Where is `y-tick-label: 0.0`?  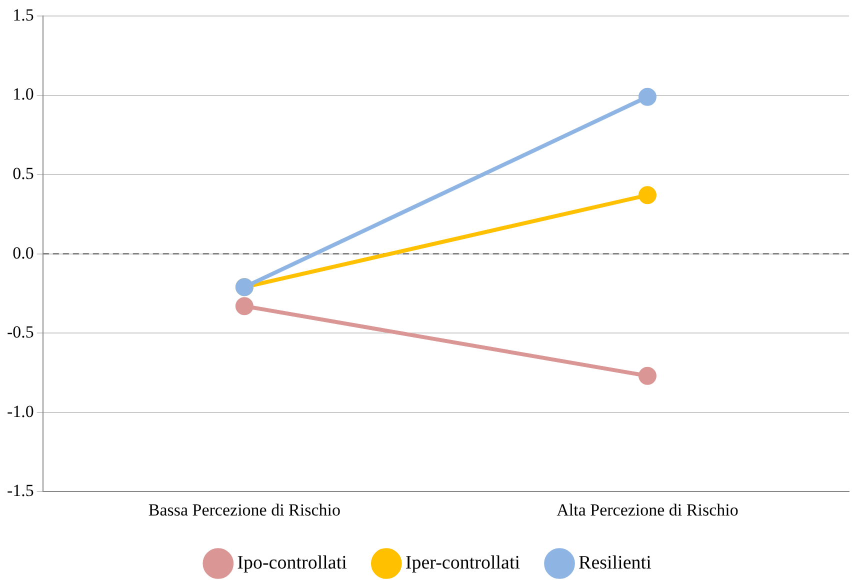
y-tick-label: 0.0 is located at coordinates (23, 252).